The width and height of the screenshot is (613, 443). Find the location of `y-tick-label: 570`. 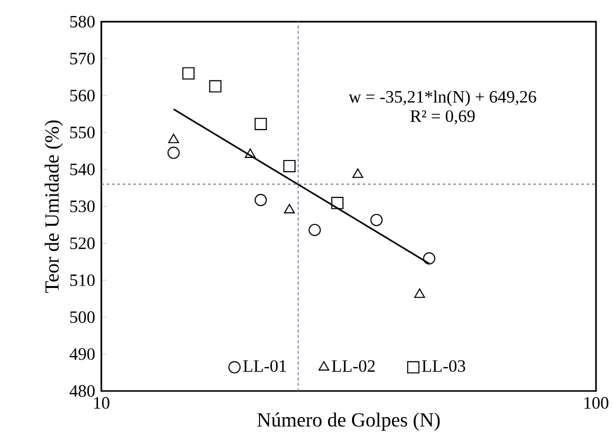

y-tick-label: 570 is located at coordinates (82, 58).